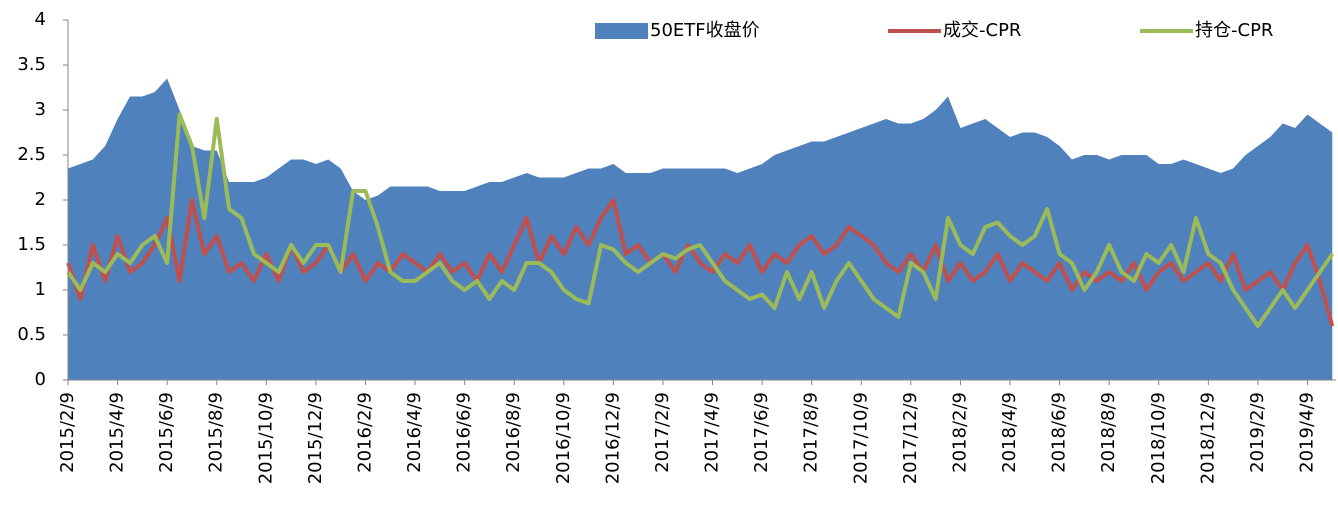  Describe the element at coordinates (216, 432) in the screenshot. I see `x-tick-label: 2015/8/9` at that location.